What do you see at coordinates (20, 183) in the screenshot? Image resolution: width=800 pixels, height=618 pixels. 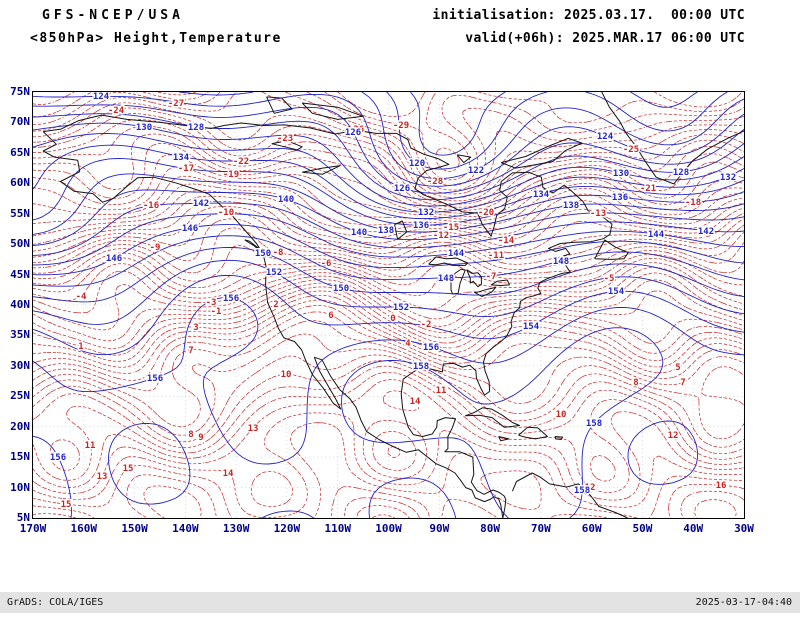 I see `lat-tick-60N: 60N` at bounding box center [20, 183].